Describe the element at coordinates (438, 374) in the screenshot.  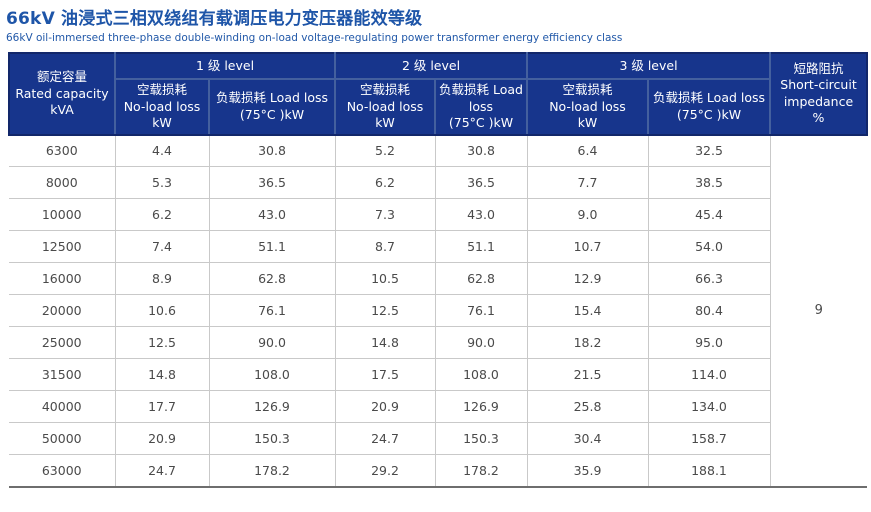
I see `table-row: 31500 14.8 108.0 17.5 108.0 21.5 114.0` at that location.